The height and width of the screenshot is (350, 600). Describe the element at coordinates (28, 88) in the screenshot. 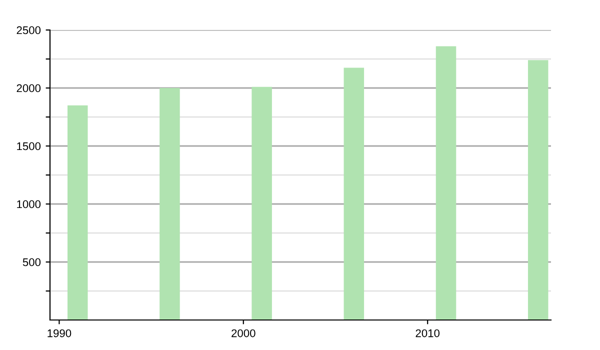

I see `y-tick-label: 2000` at that location.